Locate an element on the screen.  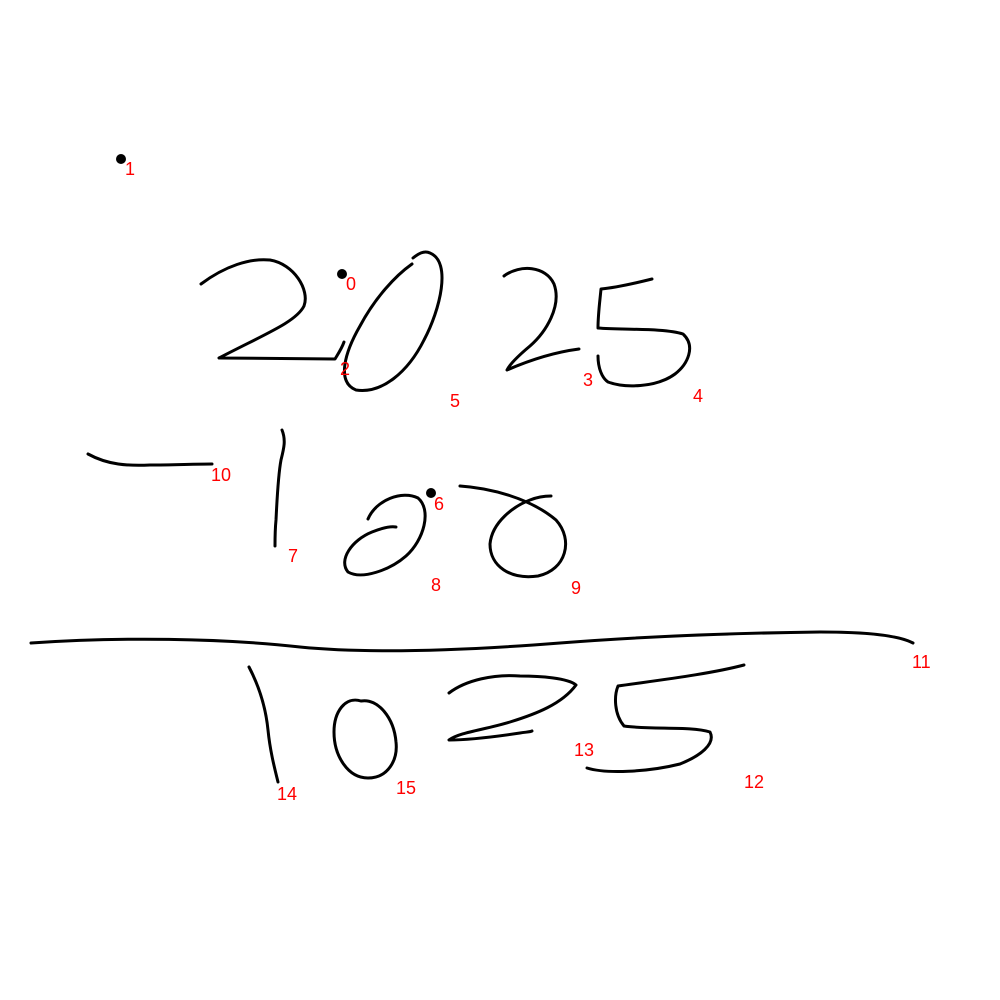
stroke-label-5: 5 is located at coordinates (455, 401).